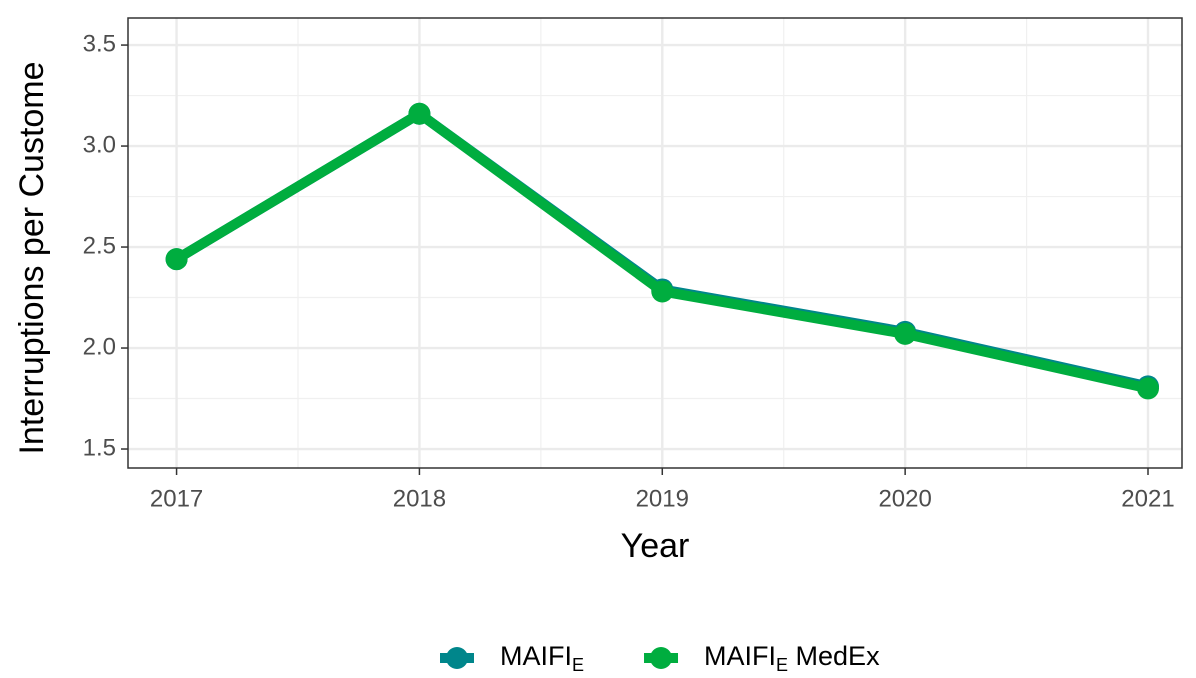 The width and height of the screenshot is (1196, 678). What do you see at coordinates (99, 245) in the screenshot?
I see `y-tick-label: 2.5` at bounding box center [99, 245].